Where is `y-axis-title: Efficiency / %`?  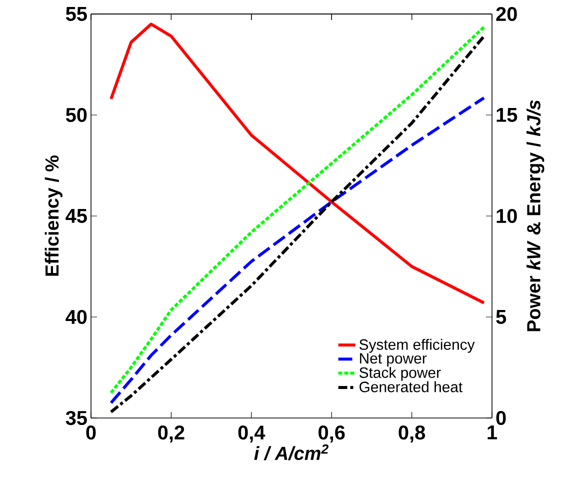 y-axis-title: Efficiency / % is located at coordinates (53, 215).